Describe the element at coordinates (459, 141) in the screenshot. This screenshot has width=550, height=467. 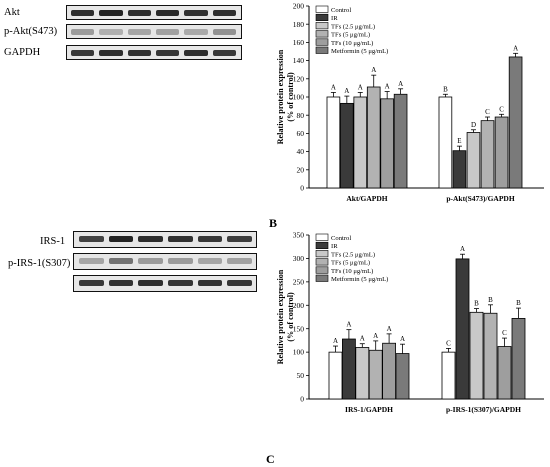
I see `significance-label: E` at that location.